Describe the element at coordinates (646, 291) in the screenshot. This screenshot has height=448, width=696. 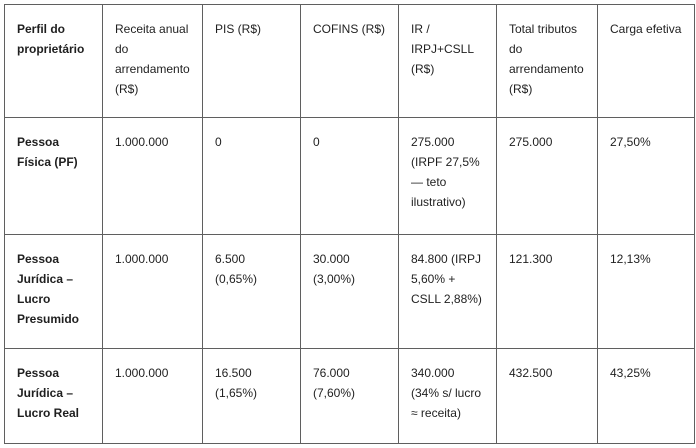
I see `cell-carga: 12,13%` at that location.